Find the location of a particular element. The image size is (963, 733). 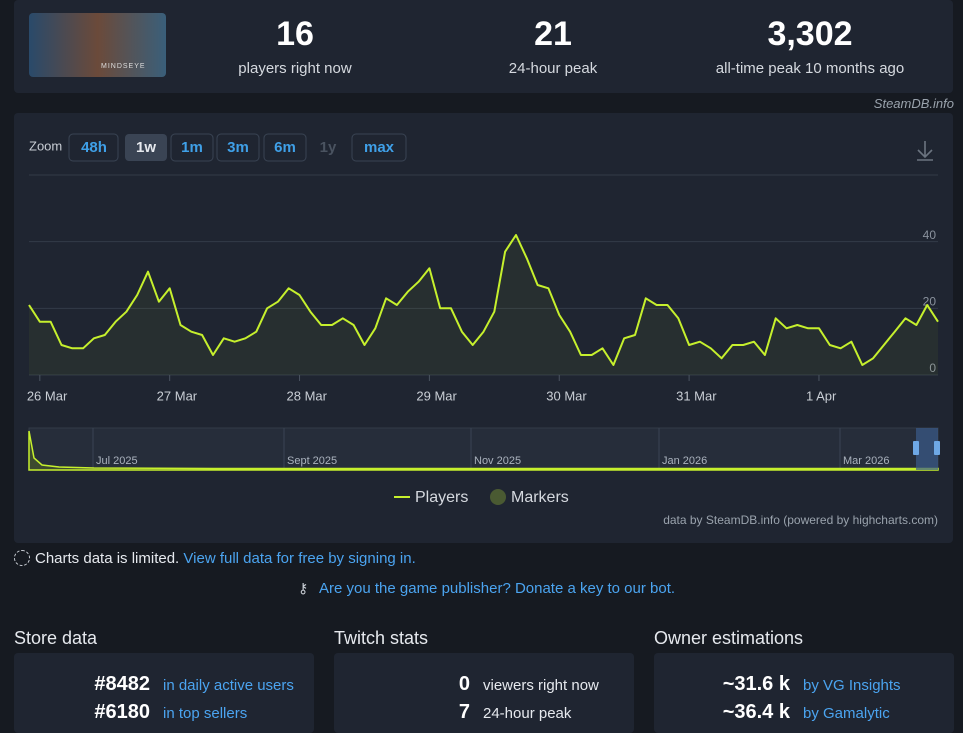

legend: Players Markers is located at coordinates (481, 497).